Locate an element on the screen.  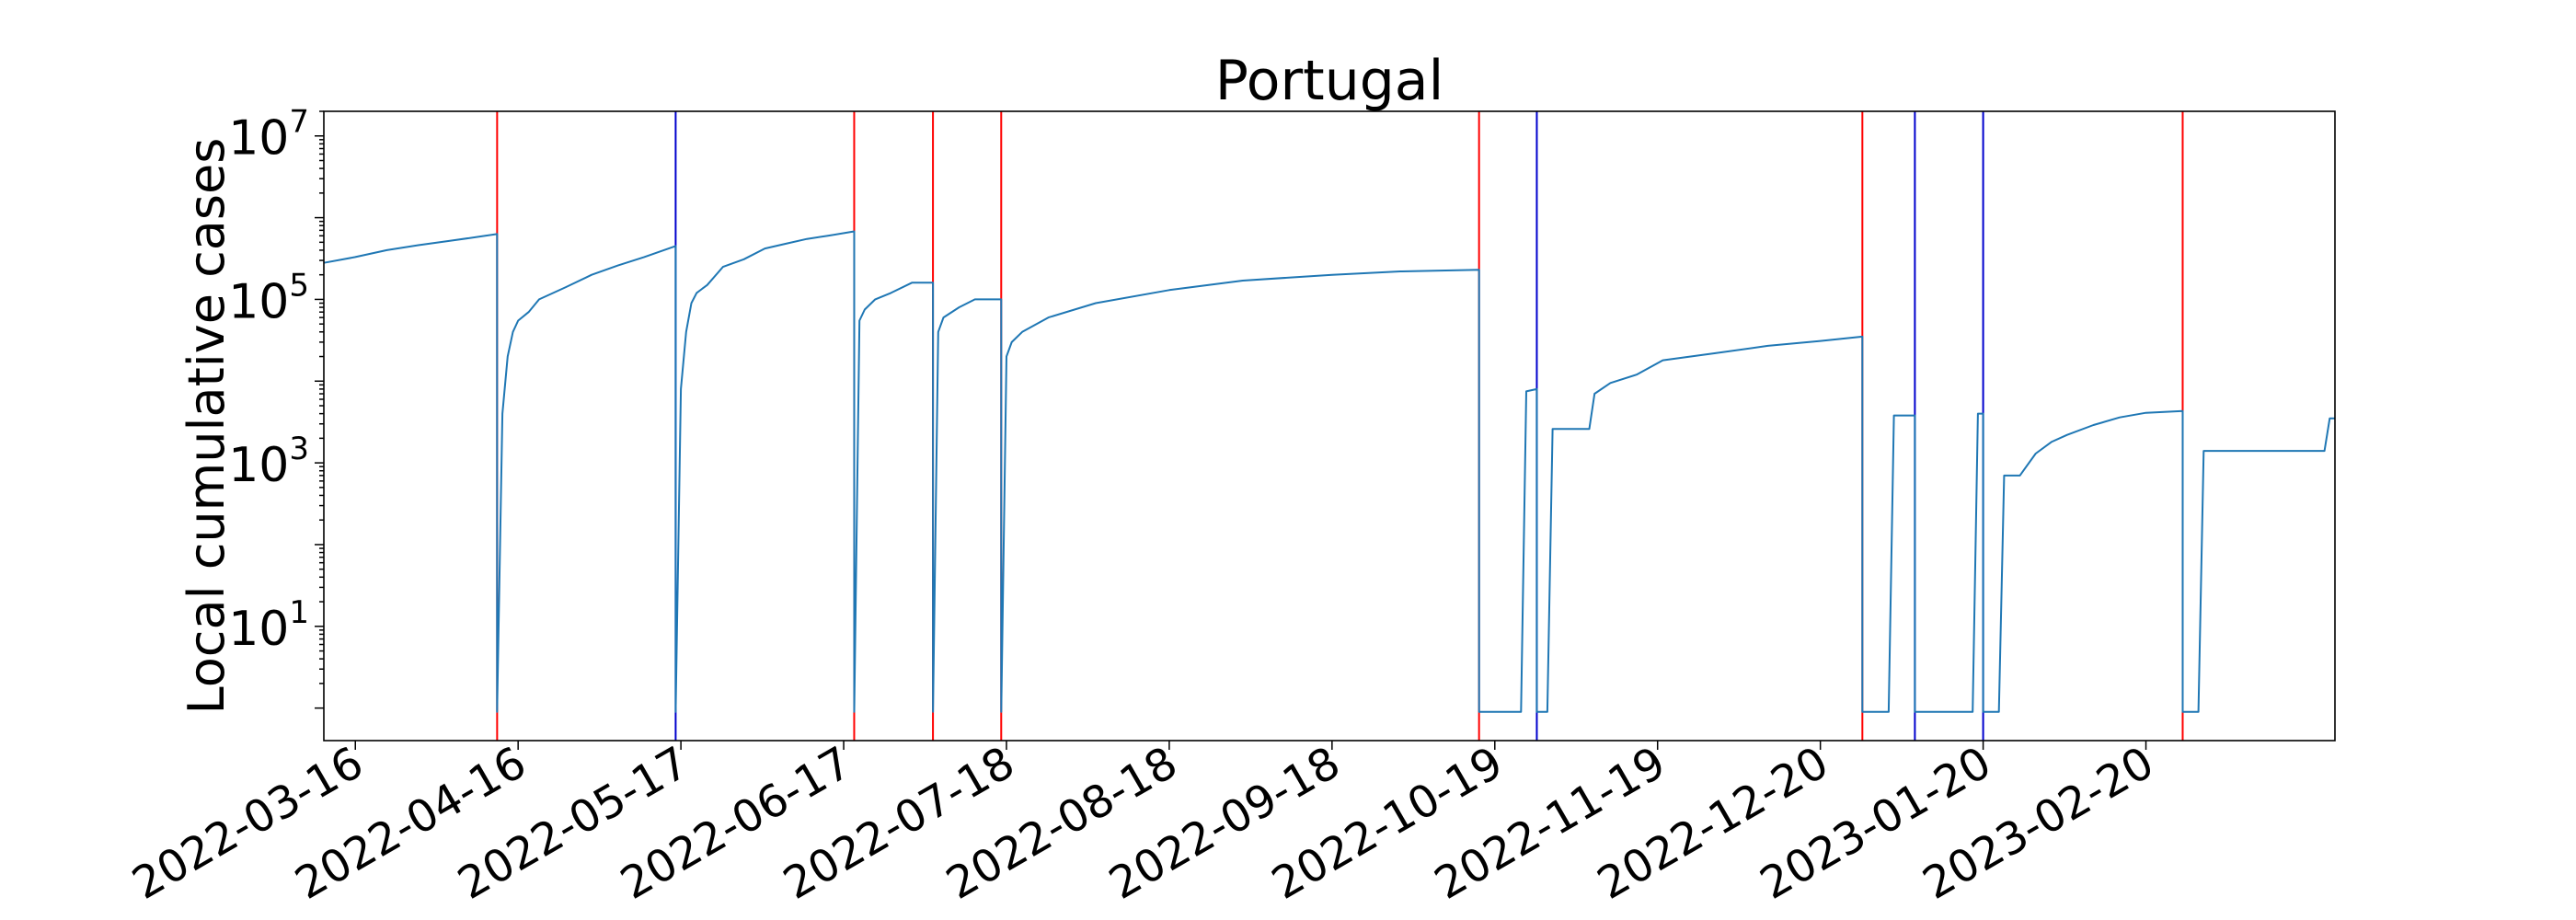
y-tick-label: 10⁵ is located at coordinates (268, 298).